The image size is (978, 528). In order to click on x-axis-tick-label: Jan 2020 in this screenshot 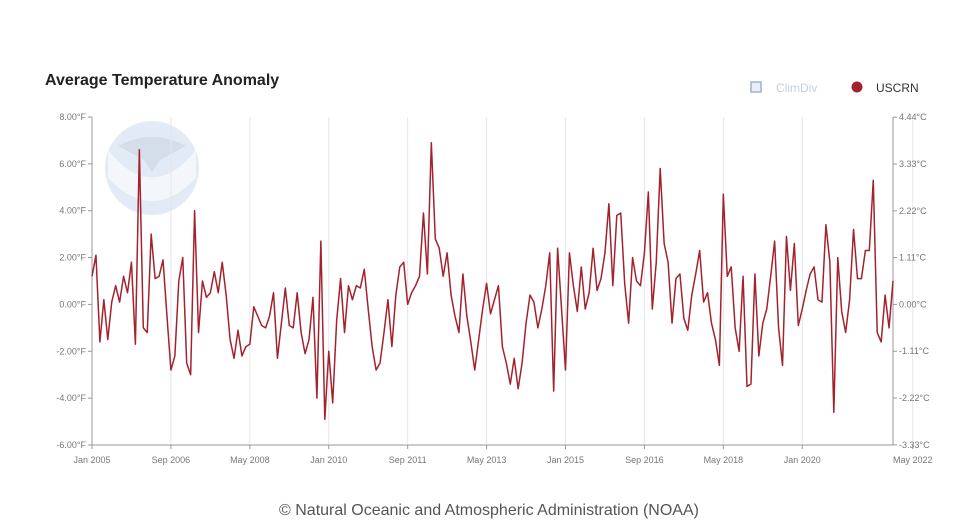, I will do `click(802, 460)`.